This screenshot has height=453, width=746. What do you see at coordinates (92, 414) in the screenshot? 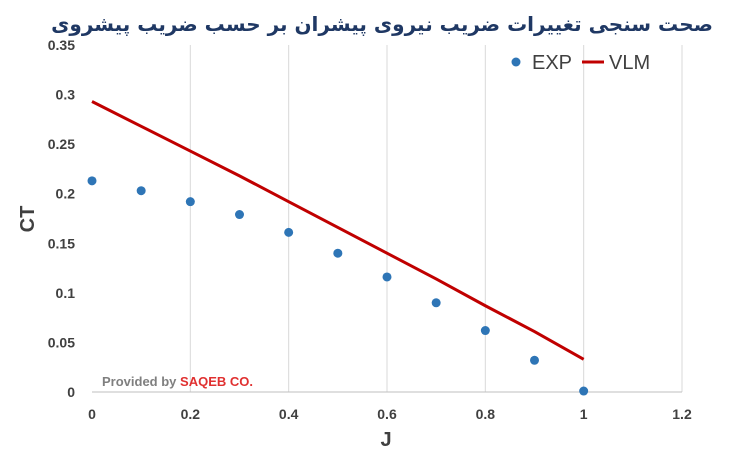
I see `x-tick-label: 0` at bounding box center [92, 414].